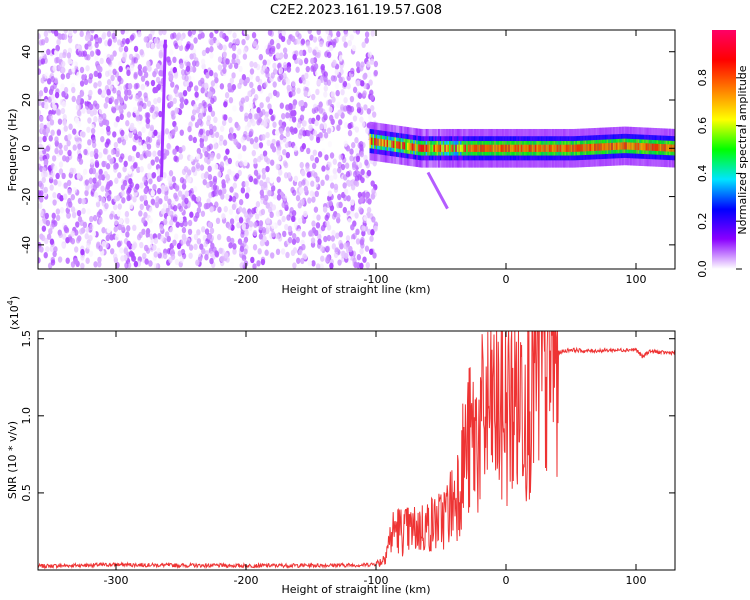 Image resolution: width=750 pixels, height=600 pixels. Describe the element at coordinates (636, 580) in the screenshot. I see `snr-xtick-label: 100` at that location.